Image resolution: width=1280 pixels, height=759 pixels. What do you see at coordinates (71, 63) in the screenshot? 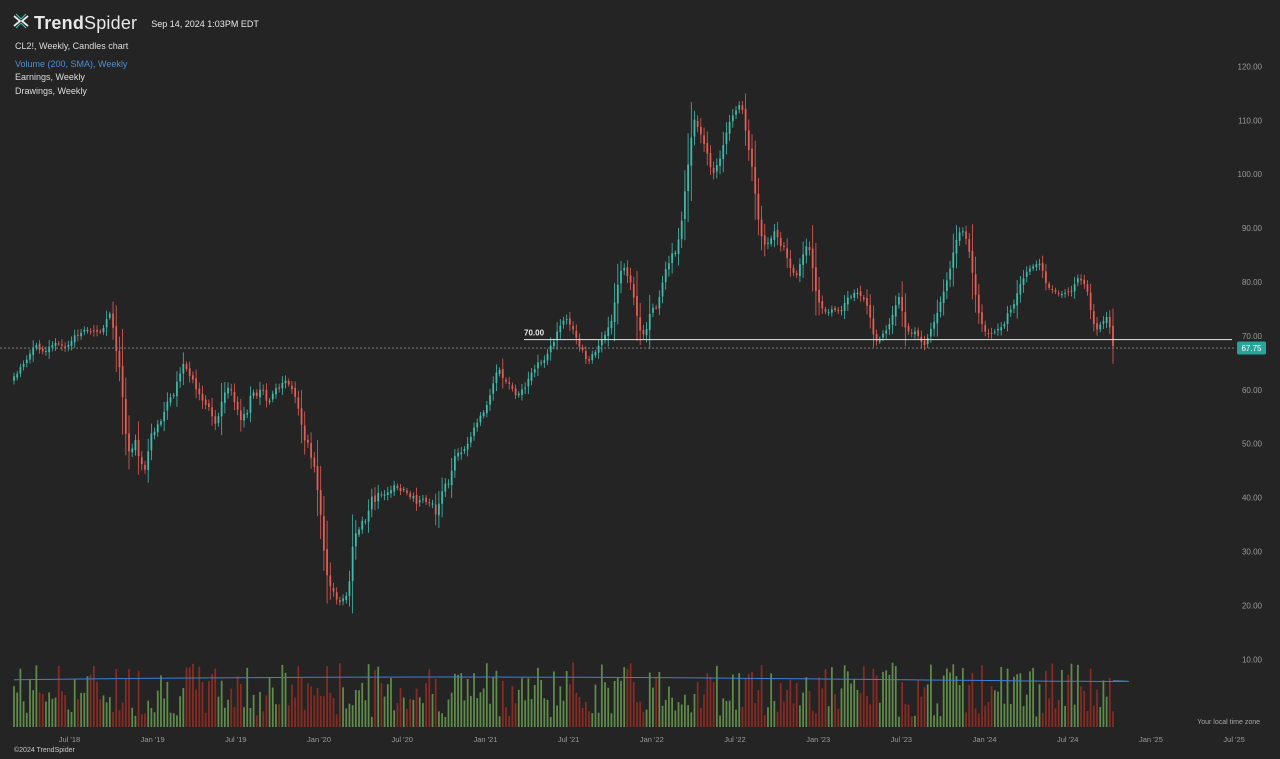
I see `volume-indicator-line: Volume (200, SMA), Weekly` at bounding box center [71, 63].